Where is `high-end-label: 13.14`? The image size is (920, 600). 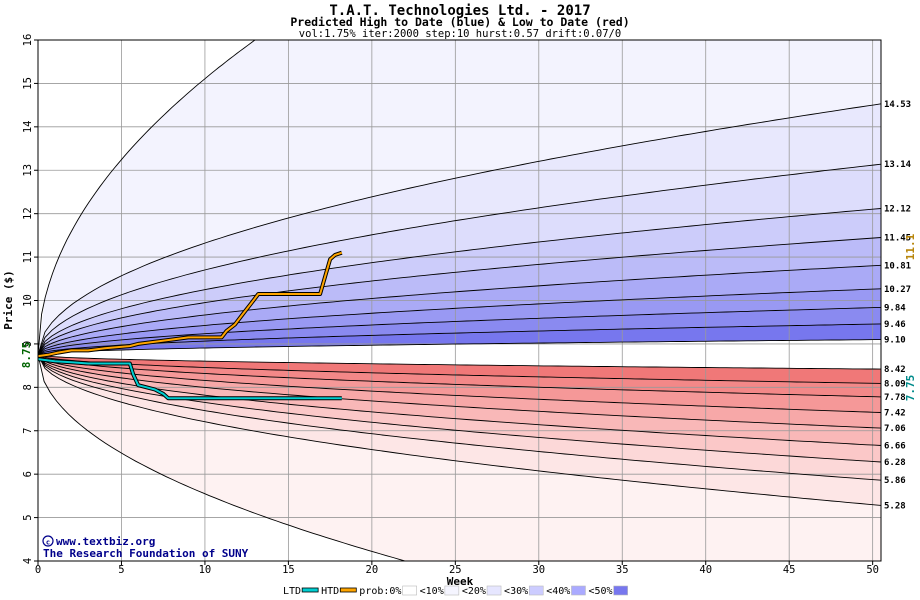 high-end-label: 13.14 is located at coordinates (898, 165).